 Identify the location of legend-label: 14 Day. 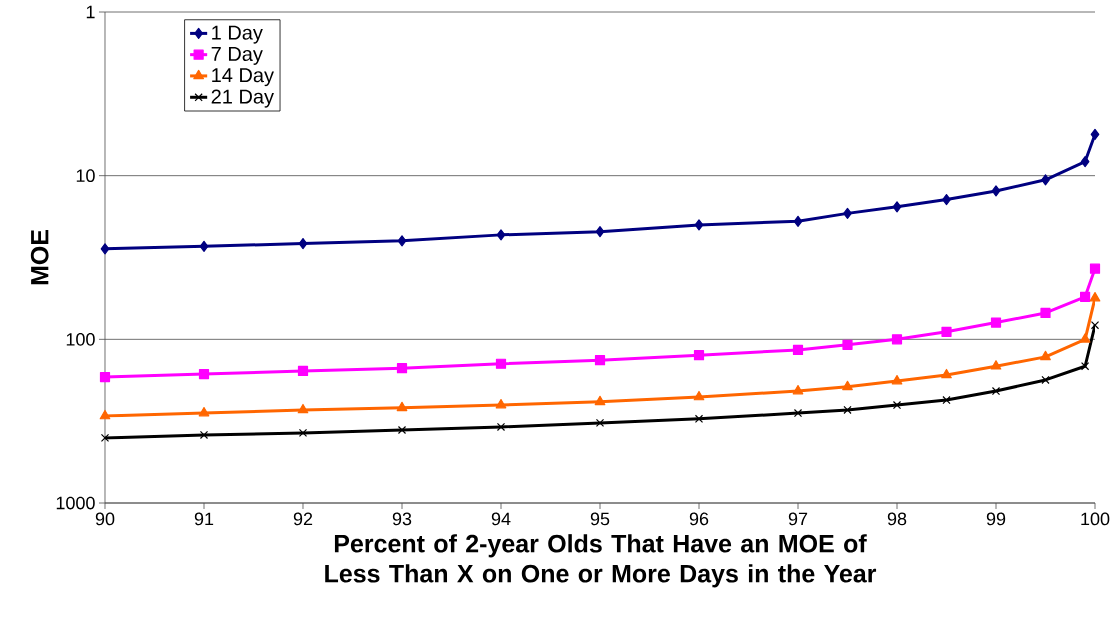
(243, 77).